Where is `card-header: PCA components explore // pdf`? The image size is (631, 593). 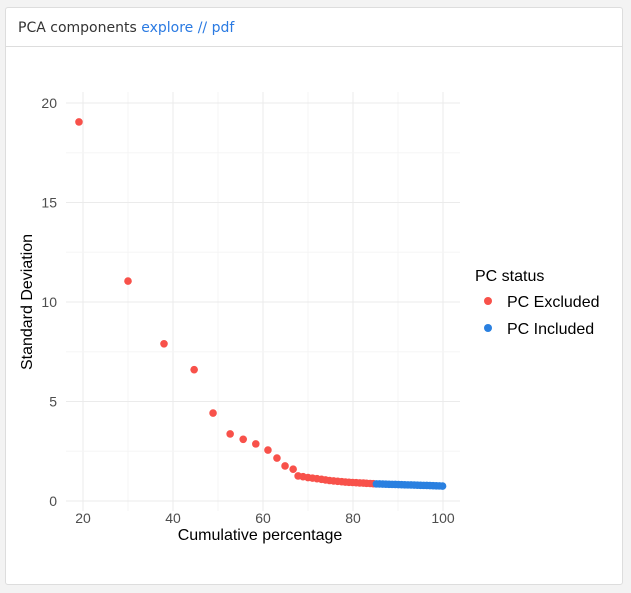
card-header: PCA components explore // pdf is located at coordinates (314, 27).